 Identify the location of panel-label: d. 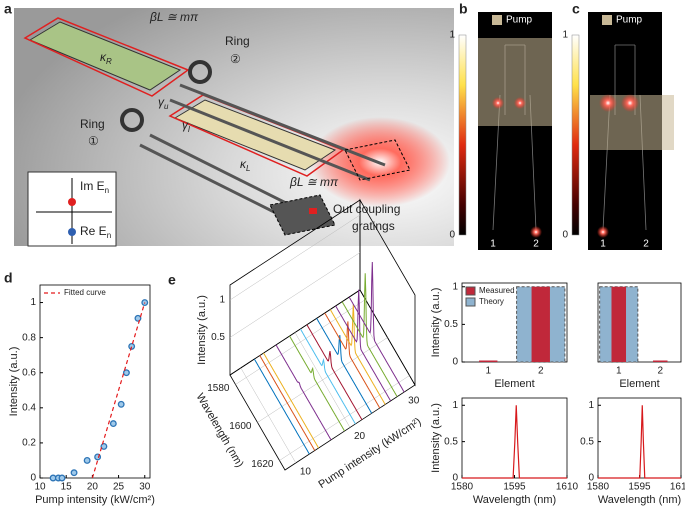
(8, 278).